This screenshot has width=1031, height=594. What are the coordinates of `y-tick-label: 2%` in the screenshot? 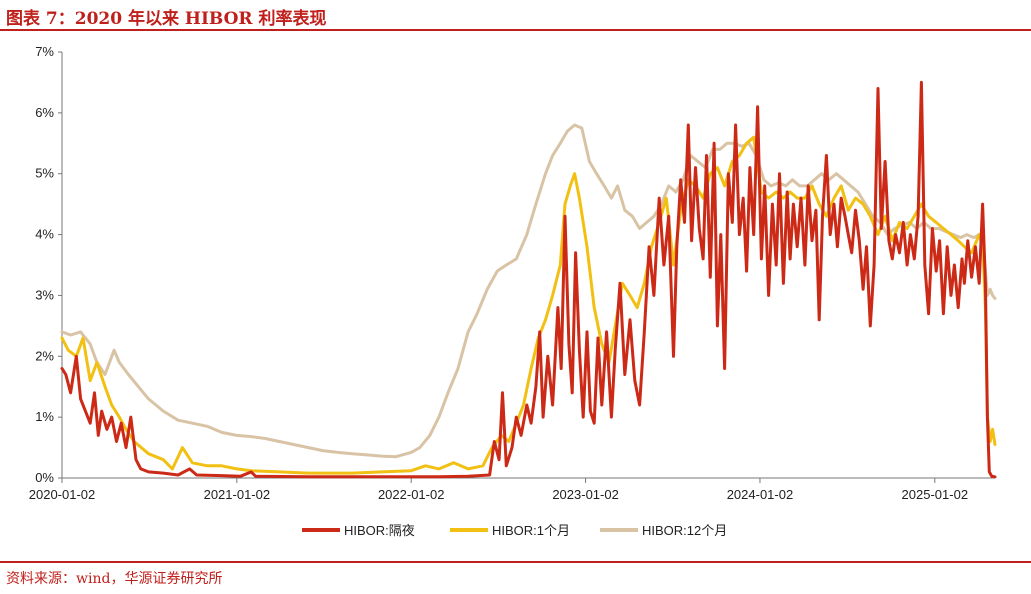 It's located at (44, 355).